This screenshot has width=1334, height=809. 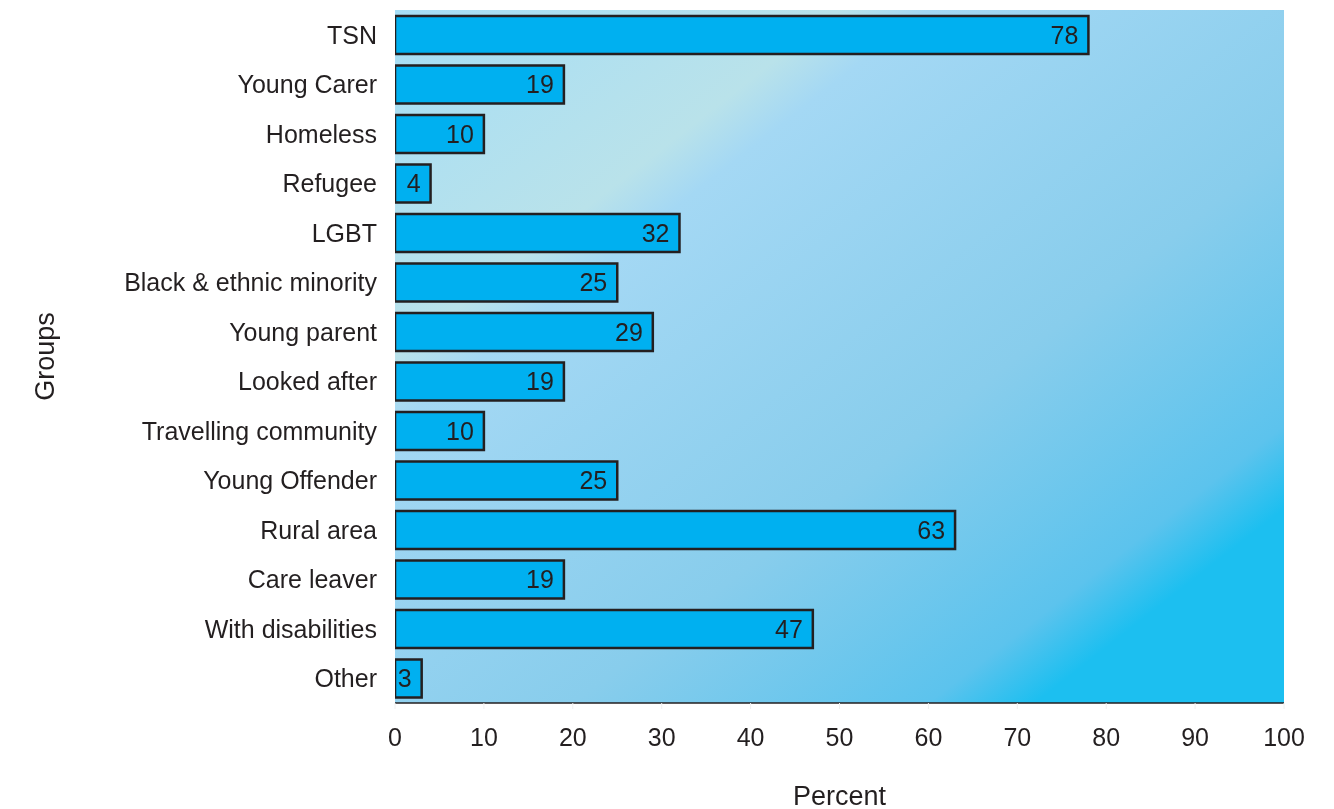 What do you see at coordinates (1106, 736) in the screenshot?
I see `x-tick-label: 80` at bounding box center [1106, 736].